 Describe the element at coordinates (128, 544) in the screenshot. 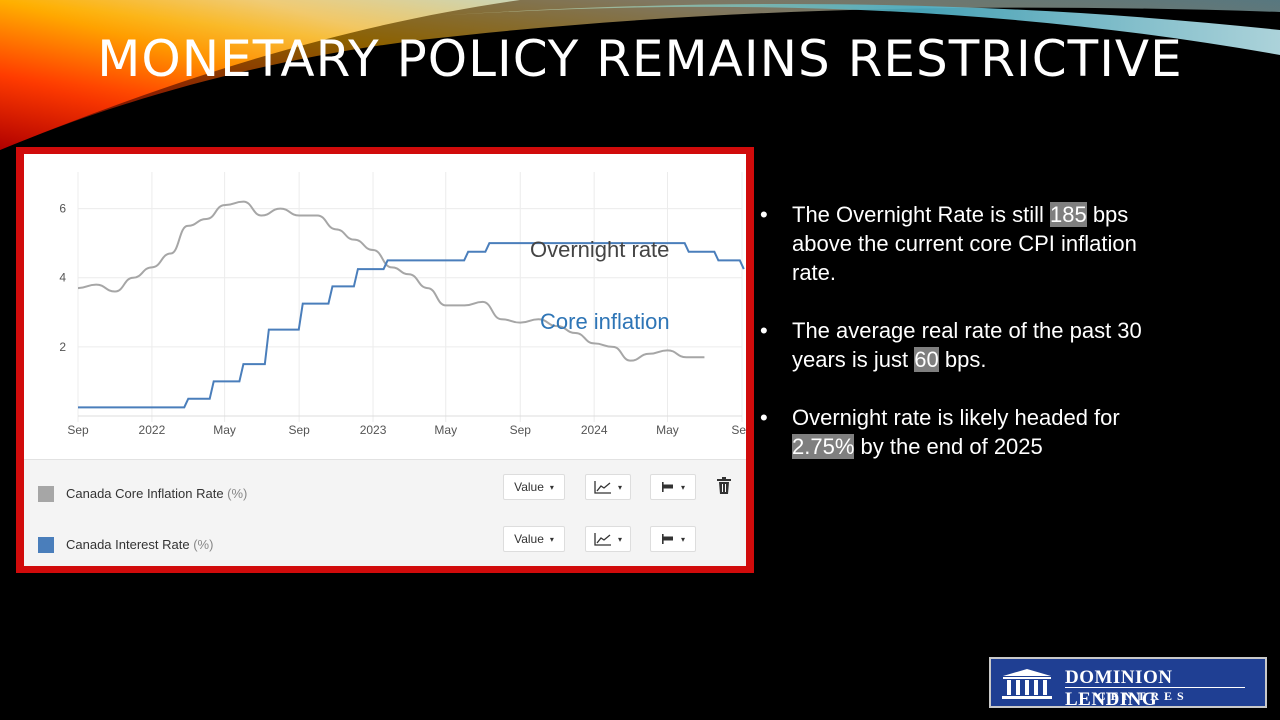

I see `legend-series-name: Canada Interest Rate` at that location.